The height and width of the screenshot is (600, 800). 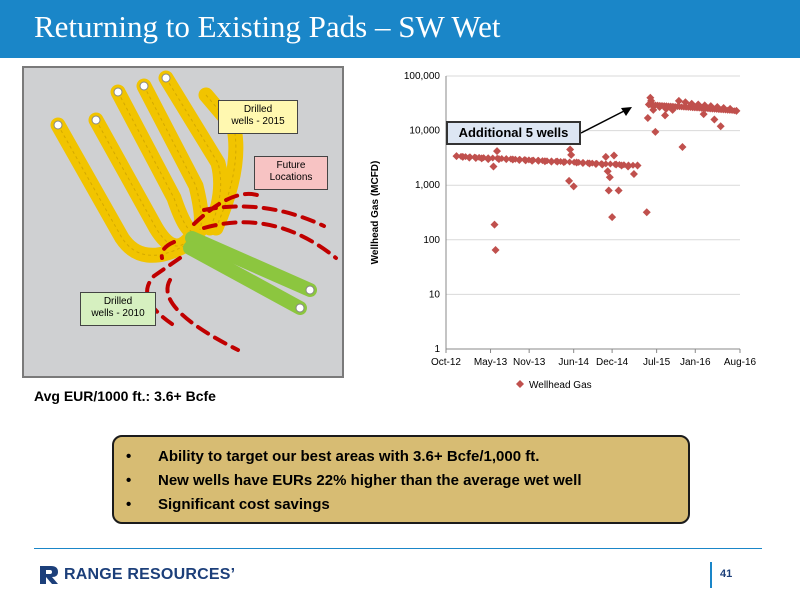 I want to click on x-tick-label: Jul-15, so click(x=657, y=362).